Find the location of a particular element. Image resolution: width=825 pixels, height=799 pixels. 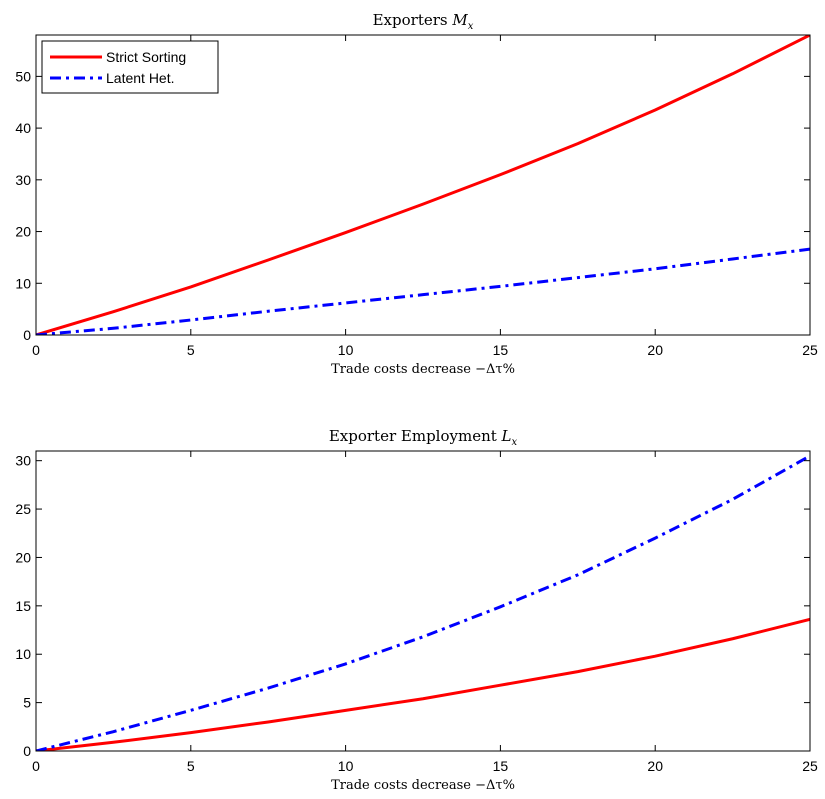

chart-title: Exporters Mx is located at coordinates (423, 21).